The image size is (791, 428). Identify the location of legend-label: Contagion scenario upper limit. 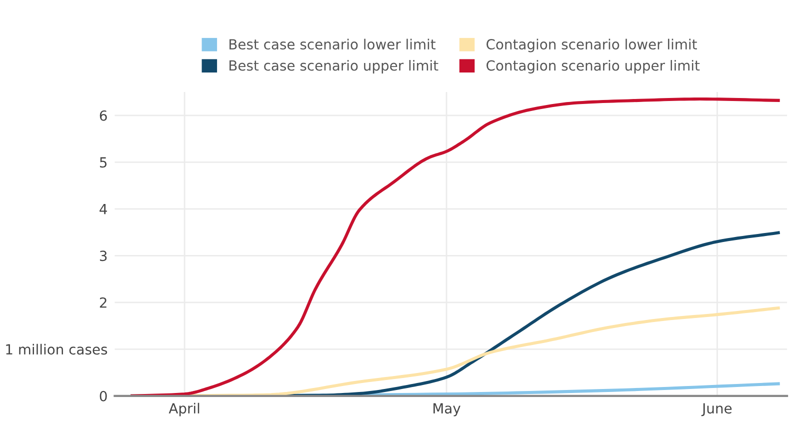
(593, 67).